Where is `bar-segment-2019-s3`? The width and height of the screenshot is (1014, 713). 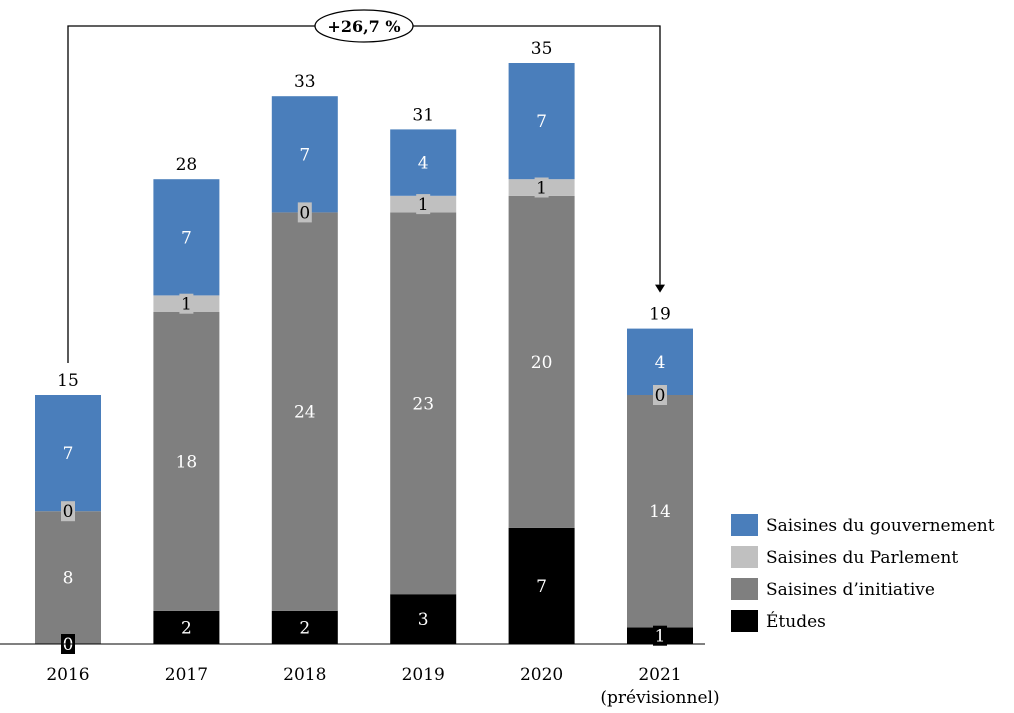 bar-segment-2019-s3 is located at coordinates (423, 162).